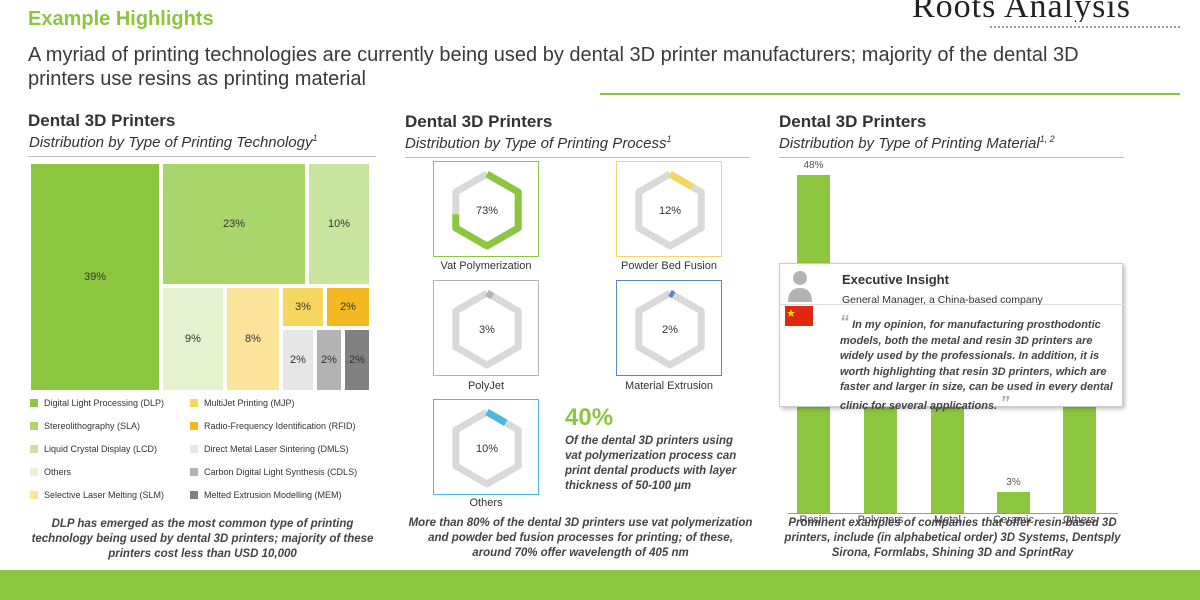 The height and width of the screenshot is (600, 1200). I want to click on panel3-title: Dental 3D Printers, so click(853, 121).